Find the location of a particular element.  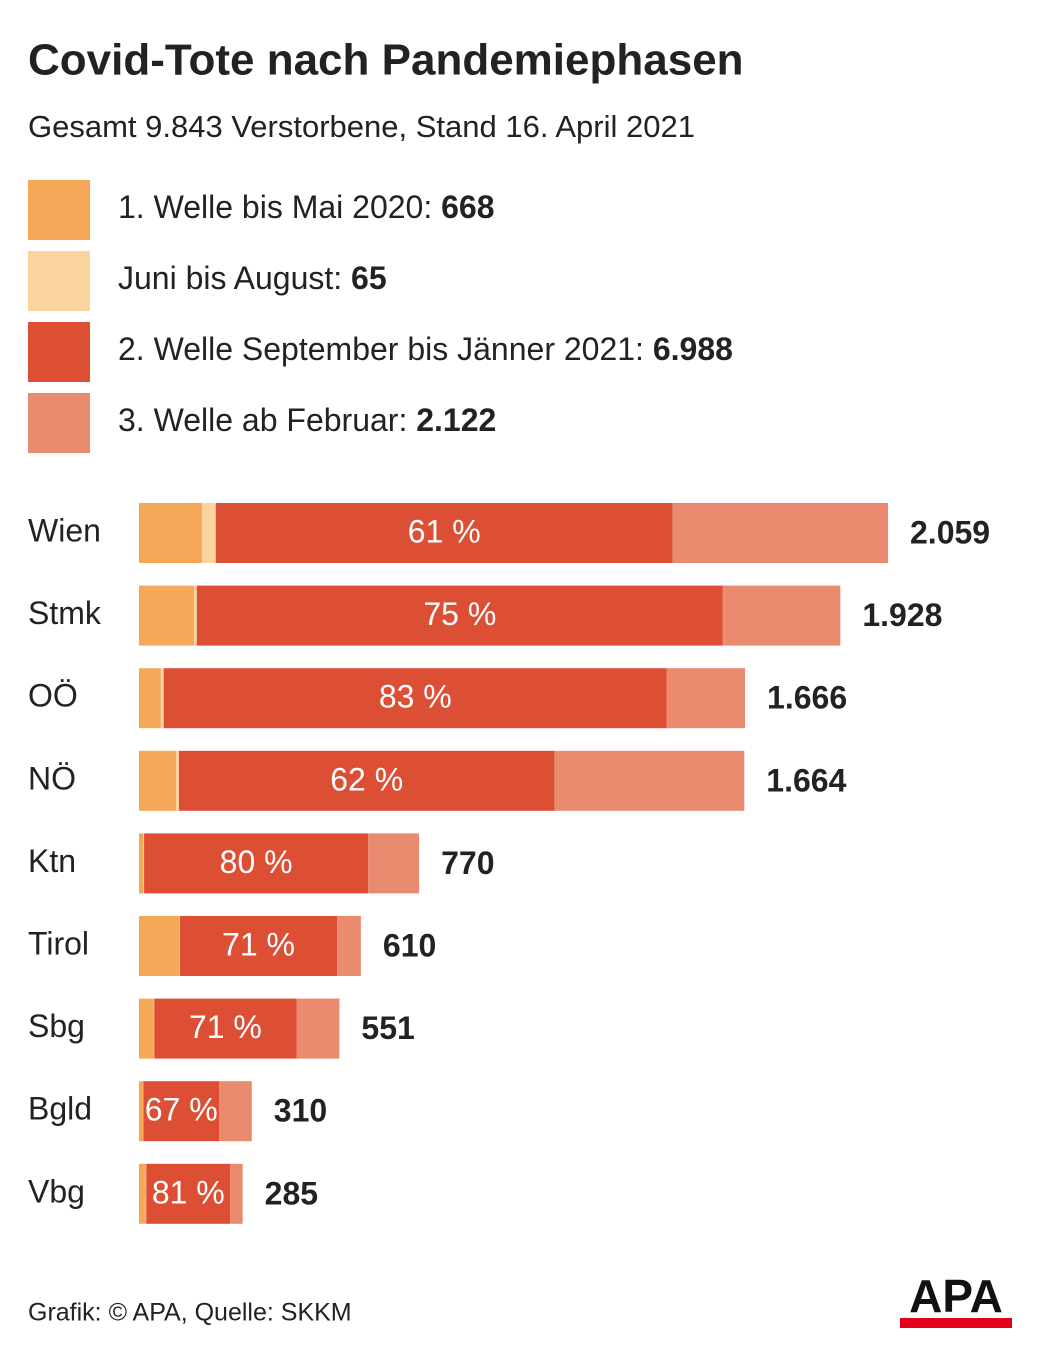

legend-name: 3. Welle ab Februar: is located at coordinates (262, 420).